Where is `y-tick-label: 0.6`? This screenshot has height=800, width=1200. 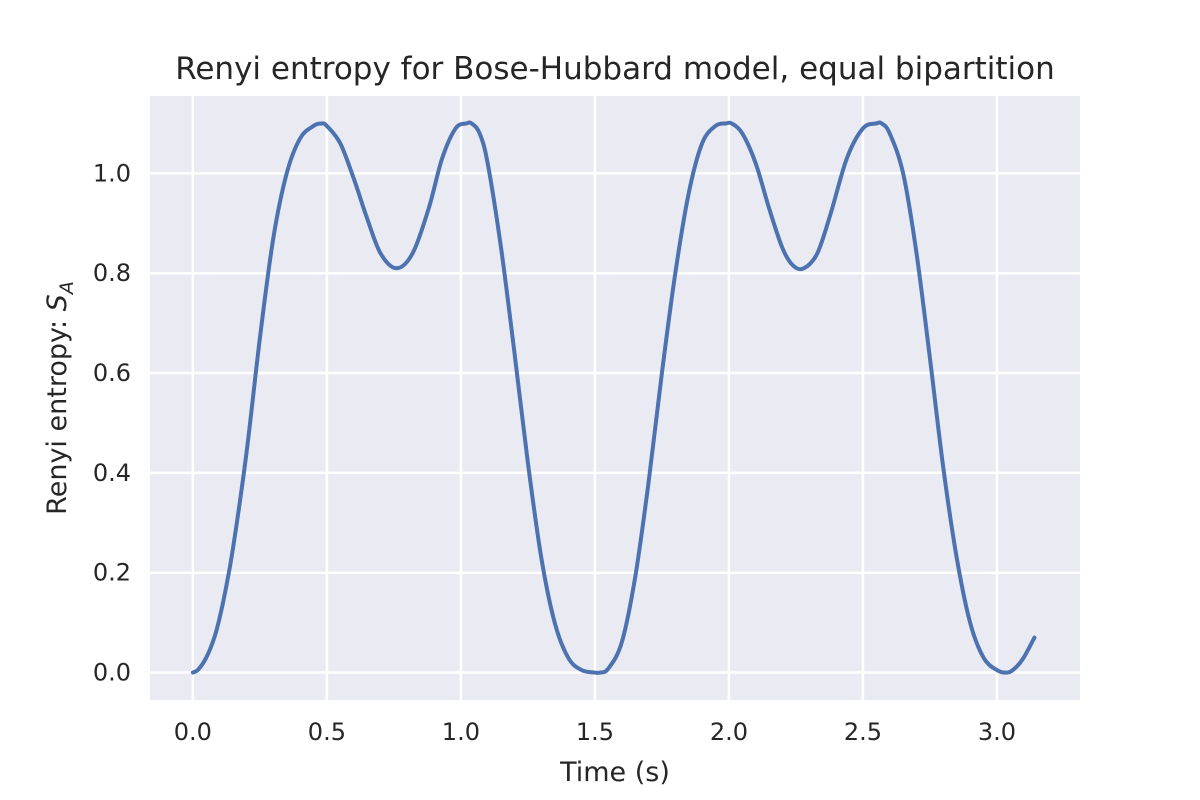 y-tick-label: 0.6 is located at coordinates (112, 373).